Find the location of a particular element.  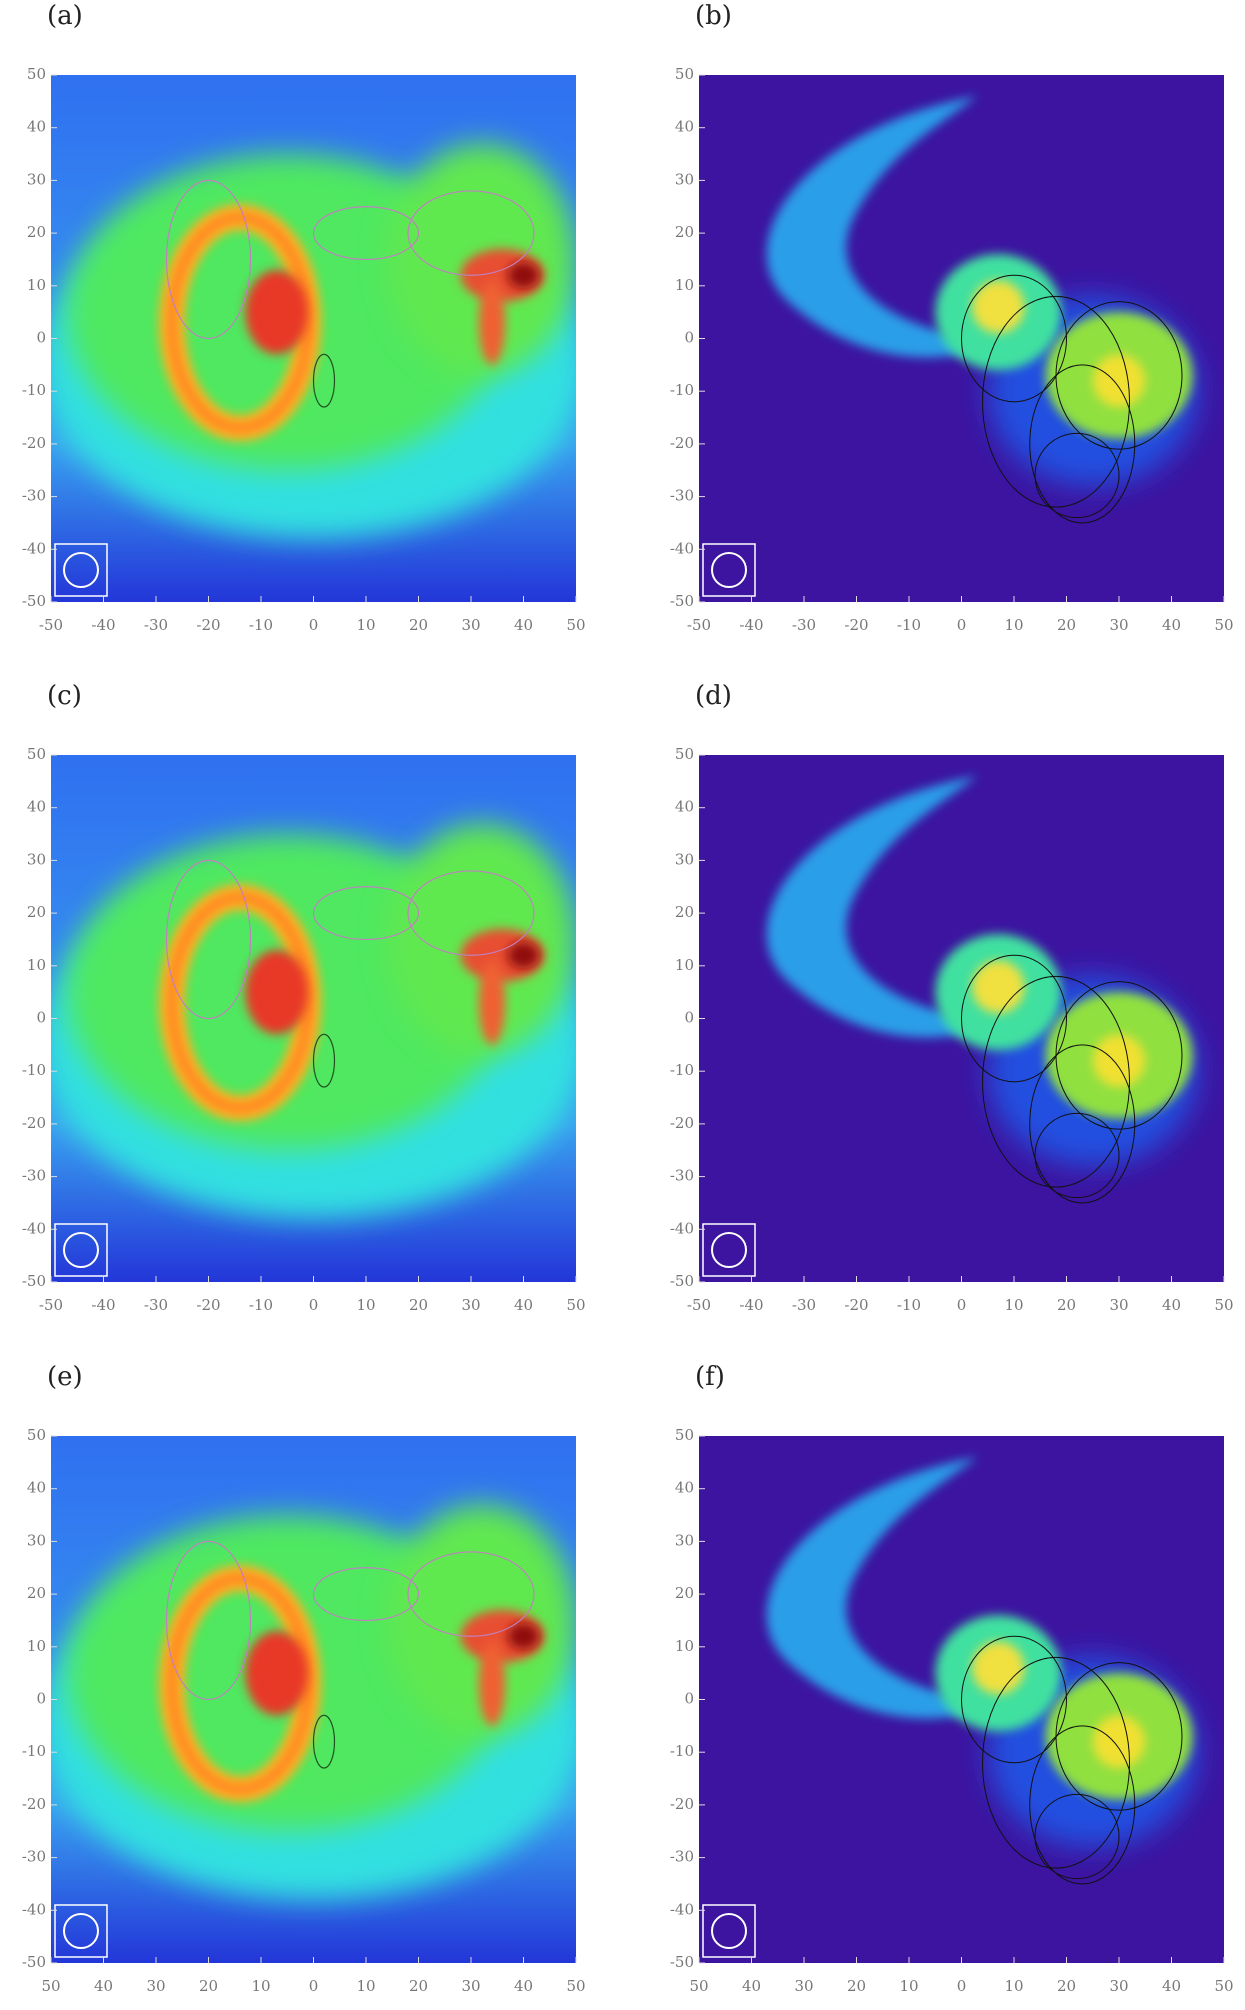

hot-region is located at coordinates (502, 275).